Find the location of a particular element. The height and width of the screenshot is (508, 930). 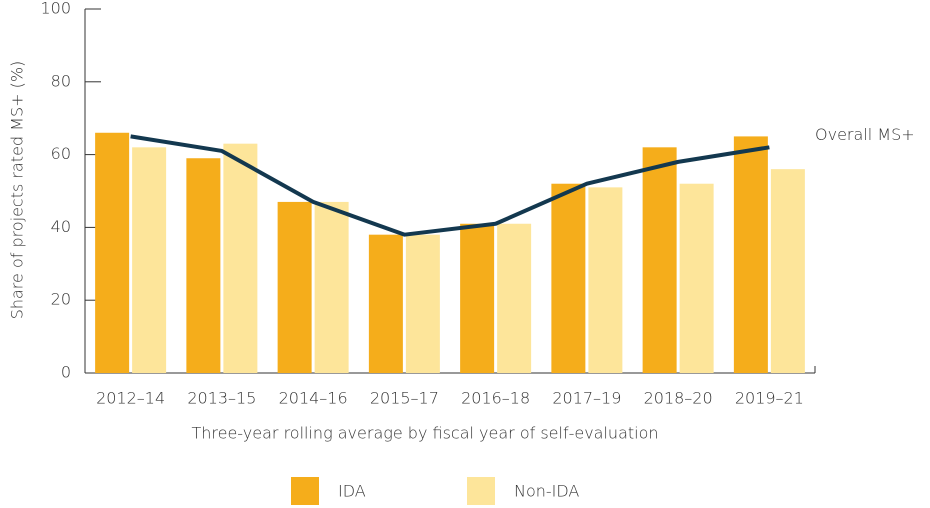

x-tick-label: 2013–15 is located at coordinates (221, 398).